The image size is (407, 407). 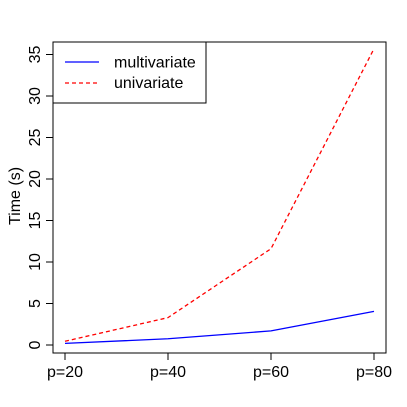 What do you see at coordinates (168, 372) in the screenshot?
I see `x-tick-label: p=40` at bounding box center [168, 372].